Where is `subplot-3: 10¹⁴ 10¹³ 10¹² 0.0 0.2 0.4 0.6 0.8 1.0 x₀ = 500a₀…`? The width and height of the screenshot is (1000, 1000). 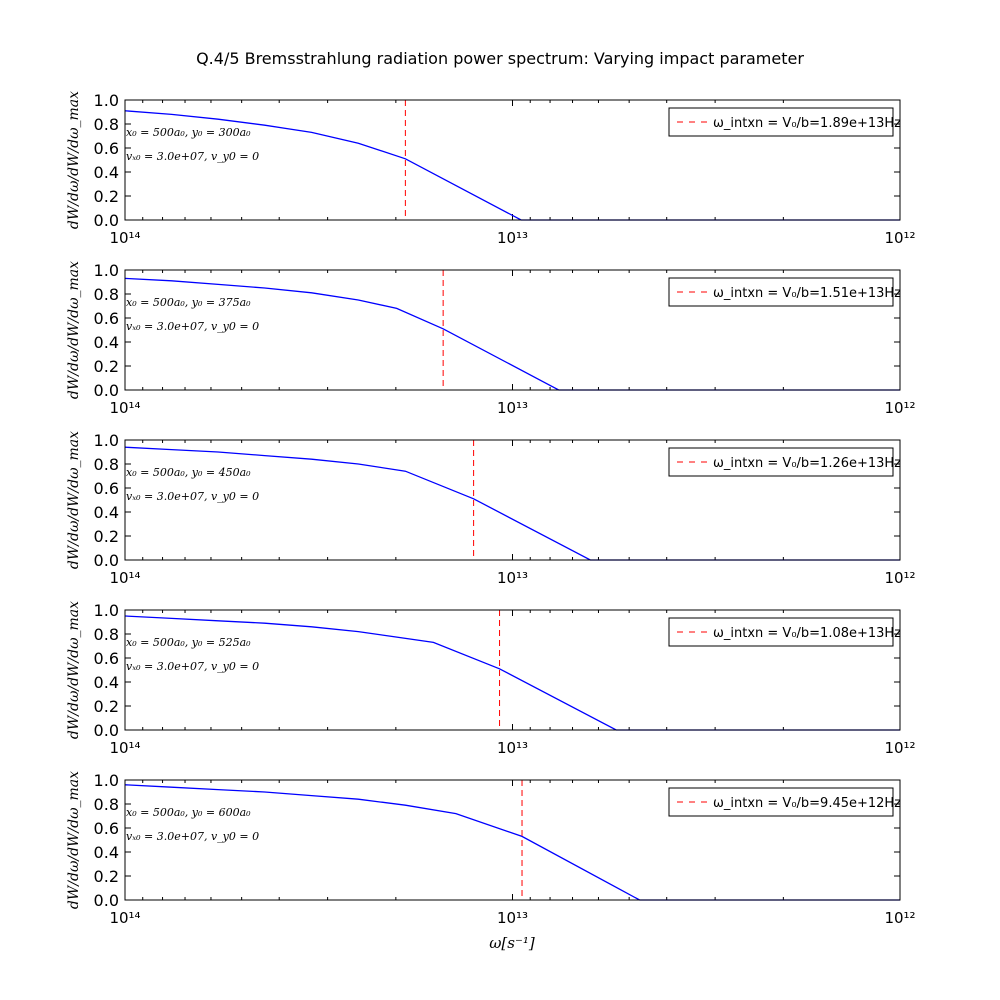
subplot-3: 10¹⁴ 10¹³ 10¹² 0.0 0.2 0.4 0.6 0.8 1.0 x₀ = 500a₀… is located at coordinates (491, 509).